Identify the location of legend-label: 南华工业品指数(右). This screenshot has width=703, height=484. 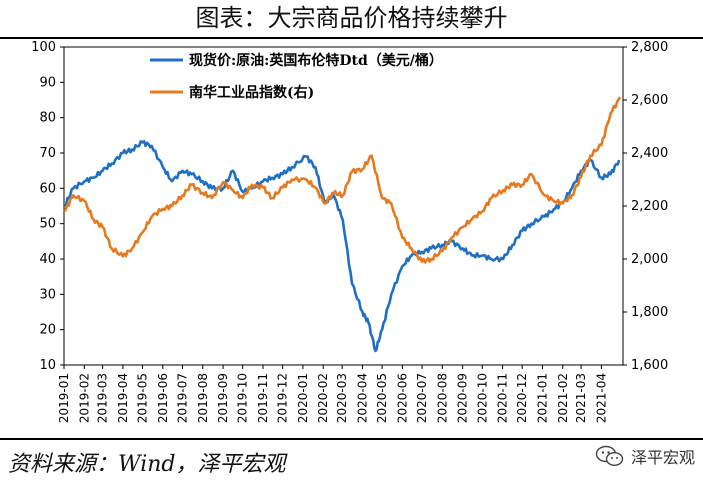
(251, 92).